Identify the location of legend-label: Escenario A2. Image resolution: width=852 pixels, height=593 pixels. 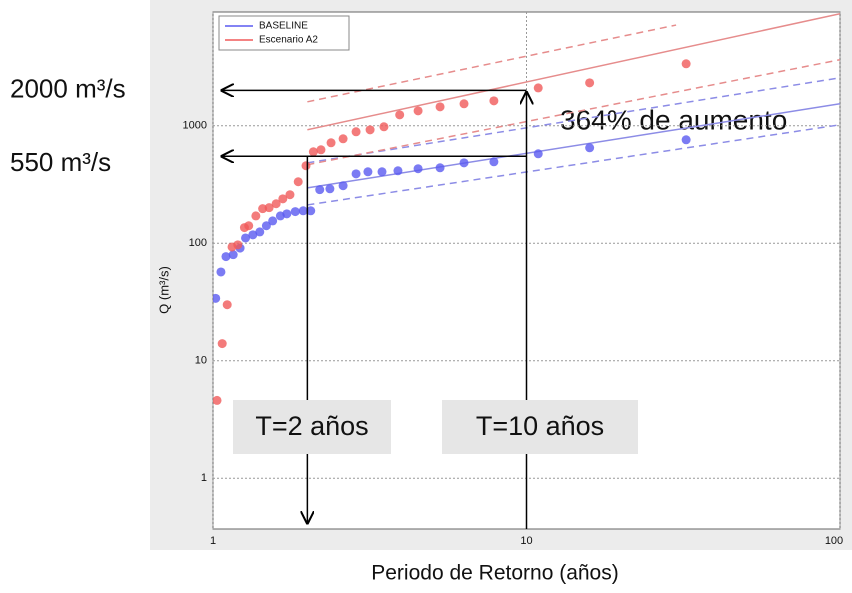
(288, 40).